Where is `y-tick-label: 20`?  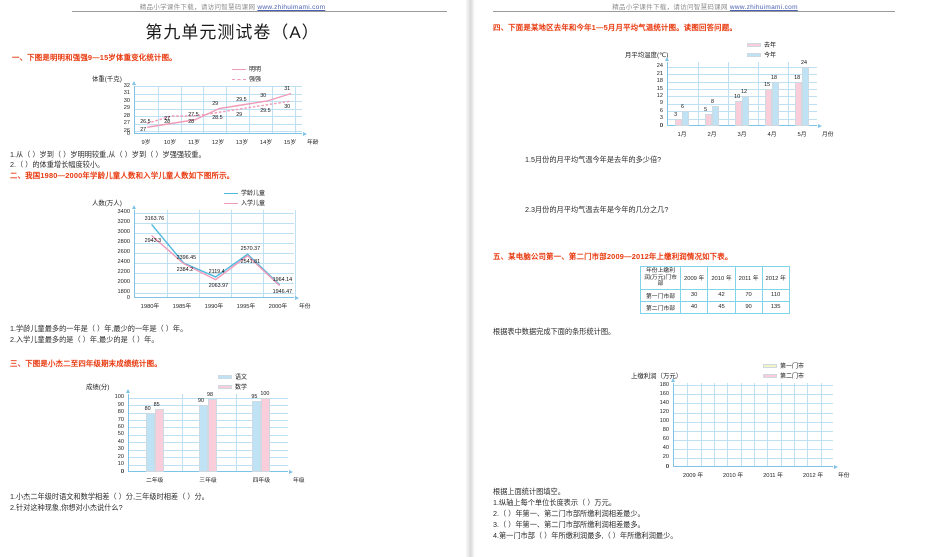 y-tick-label: 20 is located at coordinates (120, 456).